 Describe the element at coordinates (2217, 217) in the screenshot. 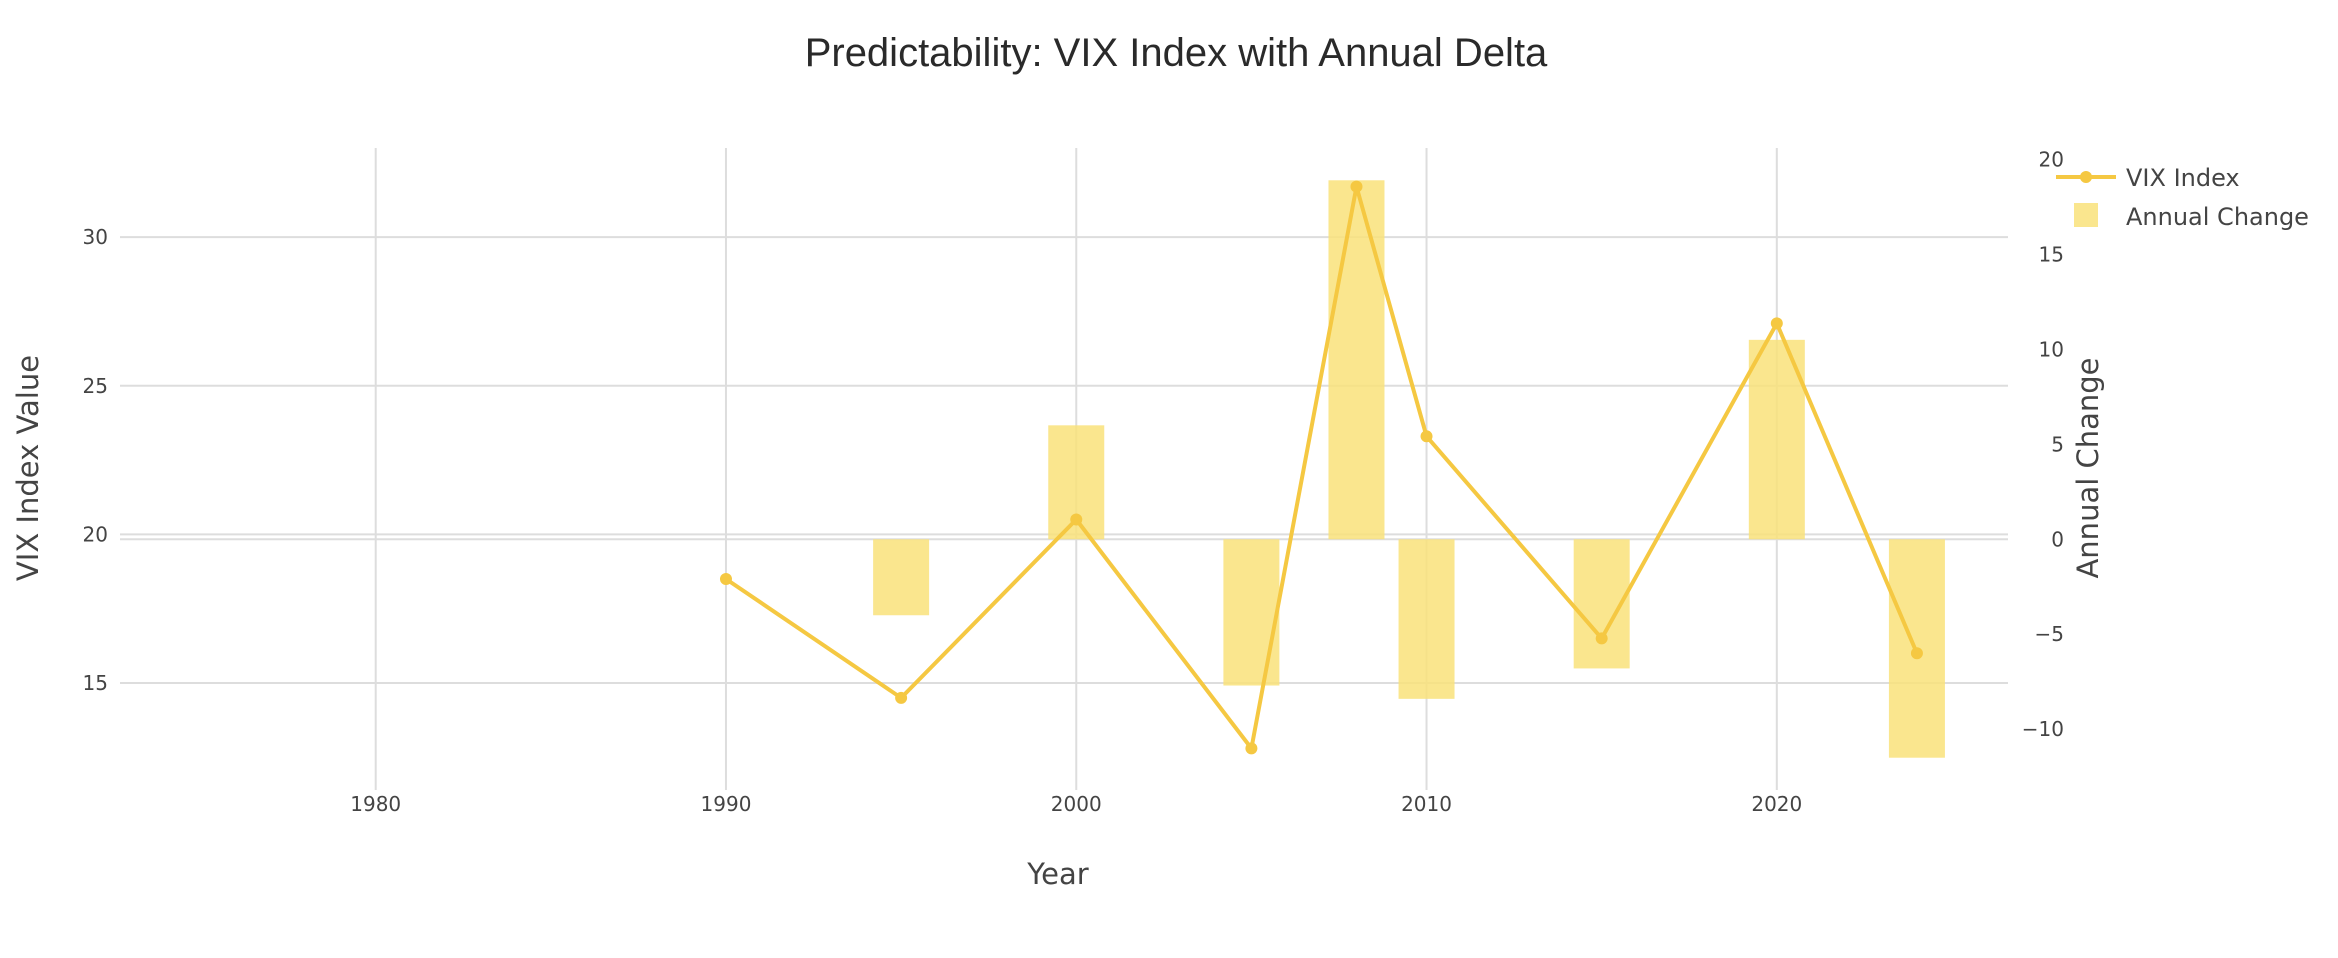

I see `legend-label-annual-change: Annual Change` at that location.